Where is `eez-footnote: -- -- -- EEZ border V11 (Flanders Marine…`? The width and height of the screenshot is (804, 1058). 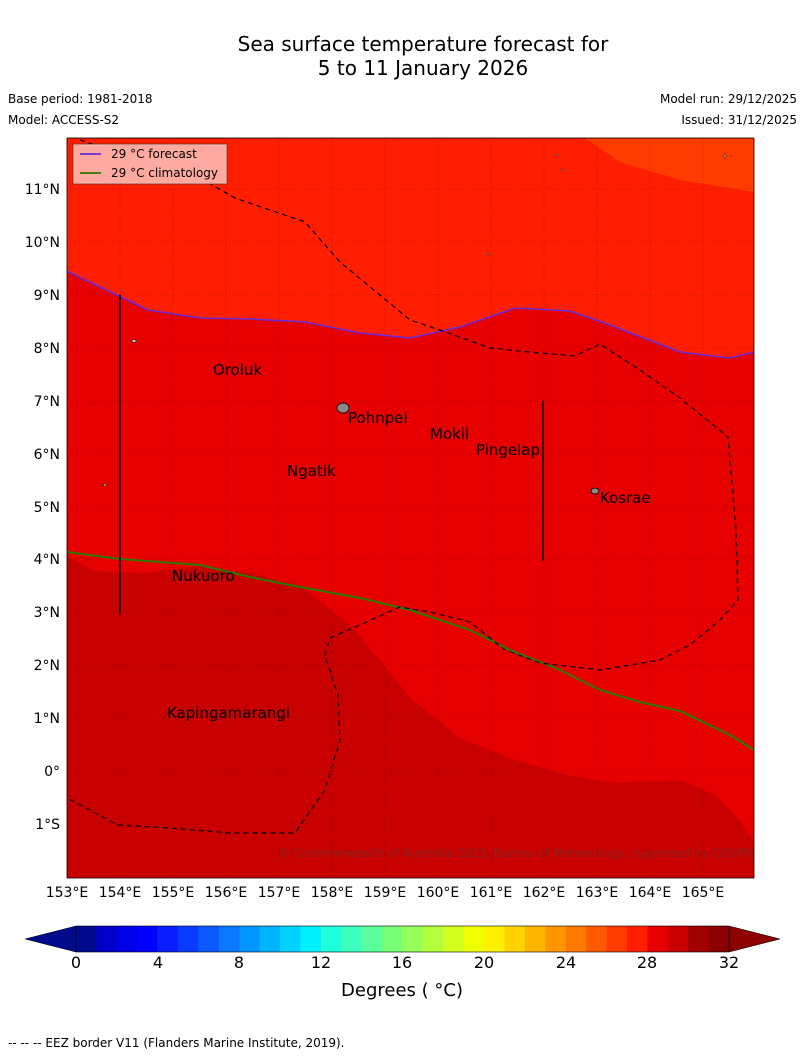
eez-footnote: -- -- -- EEZ border V11 (Flanders Marine… is located at coordinates (176, 1043).